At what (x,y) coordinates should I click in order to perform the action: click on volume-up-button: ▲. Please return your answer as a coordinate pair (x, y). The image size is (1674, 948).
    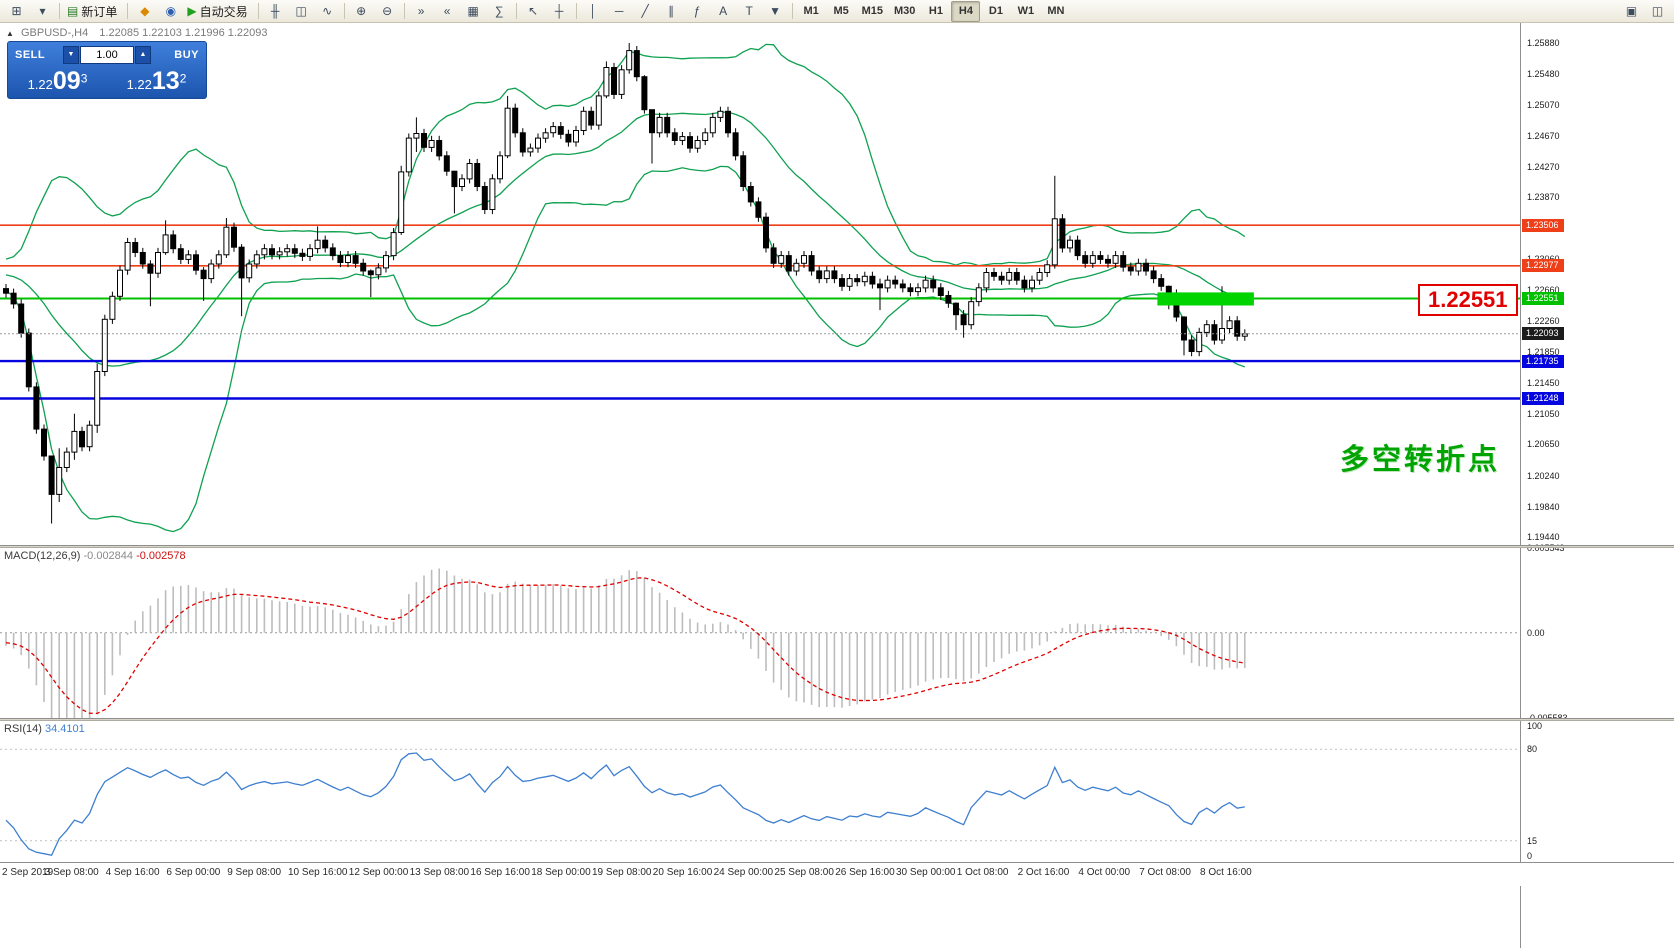
    Looking at the image, I should click on (143, 54).